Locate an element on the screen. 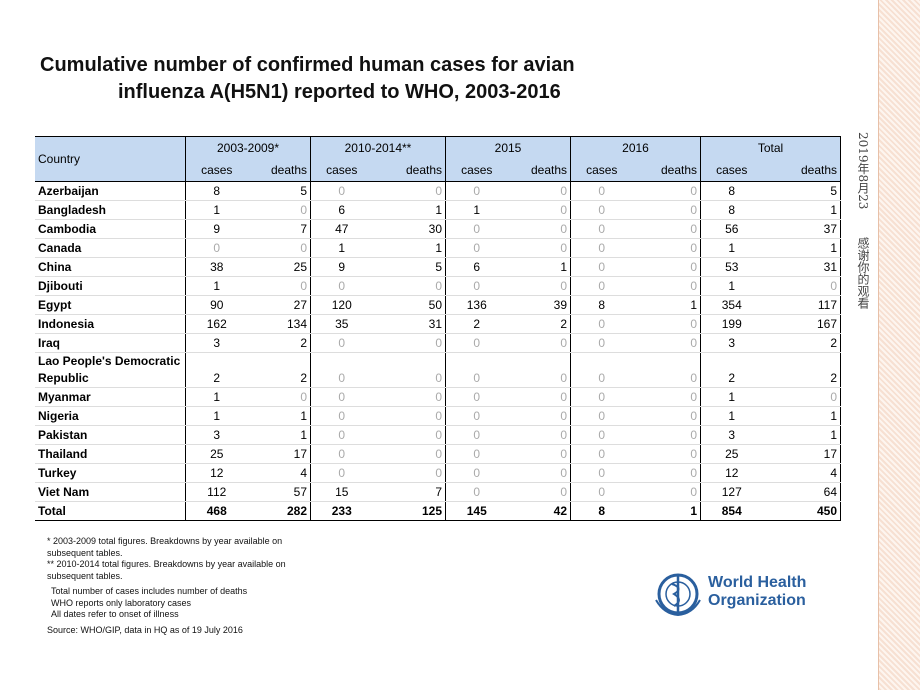  table-row: Viet Nam 112 57 15 7 0 0 0 0 127 64 is located at coordinates (438, 492).